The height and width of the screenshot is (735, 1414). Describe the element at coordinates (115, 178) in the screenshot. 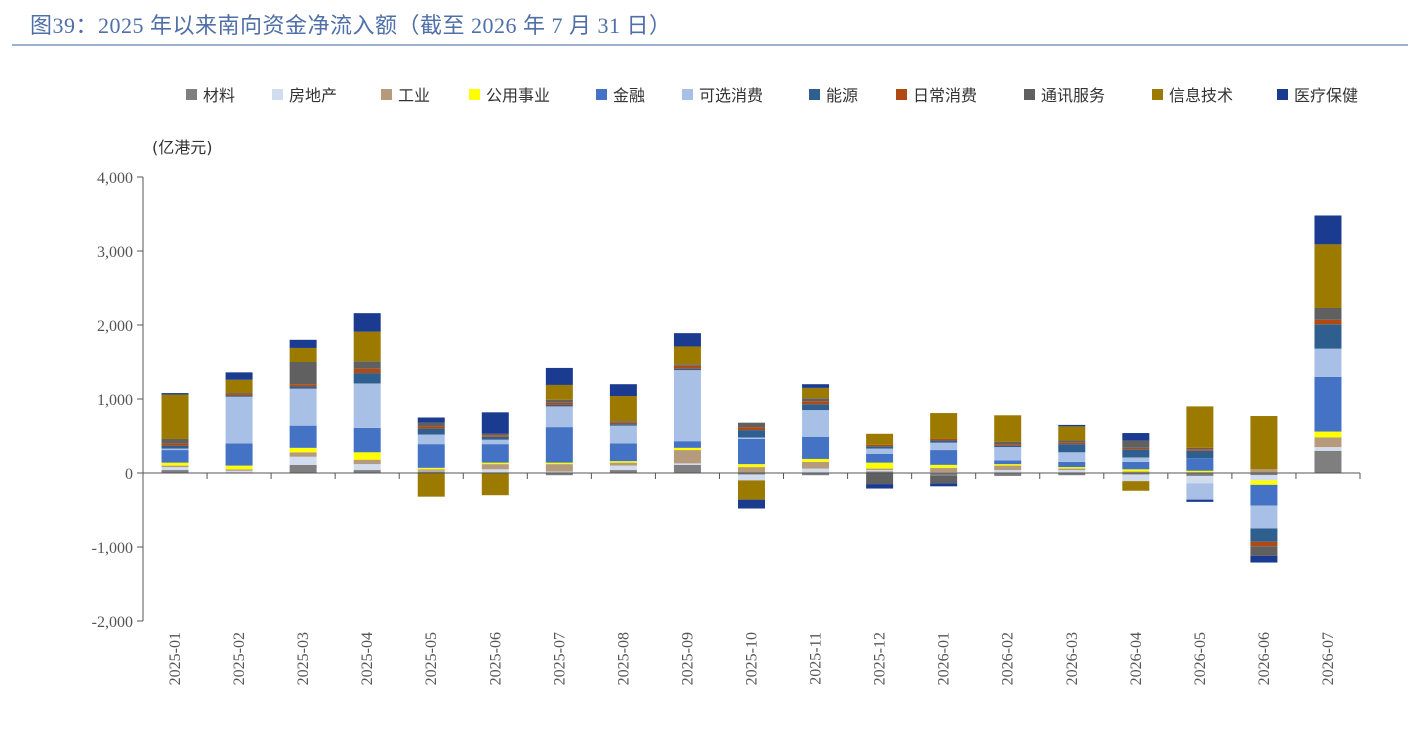

I see `y-tick-label-0: 4,000` at that location.